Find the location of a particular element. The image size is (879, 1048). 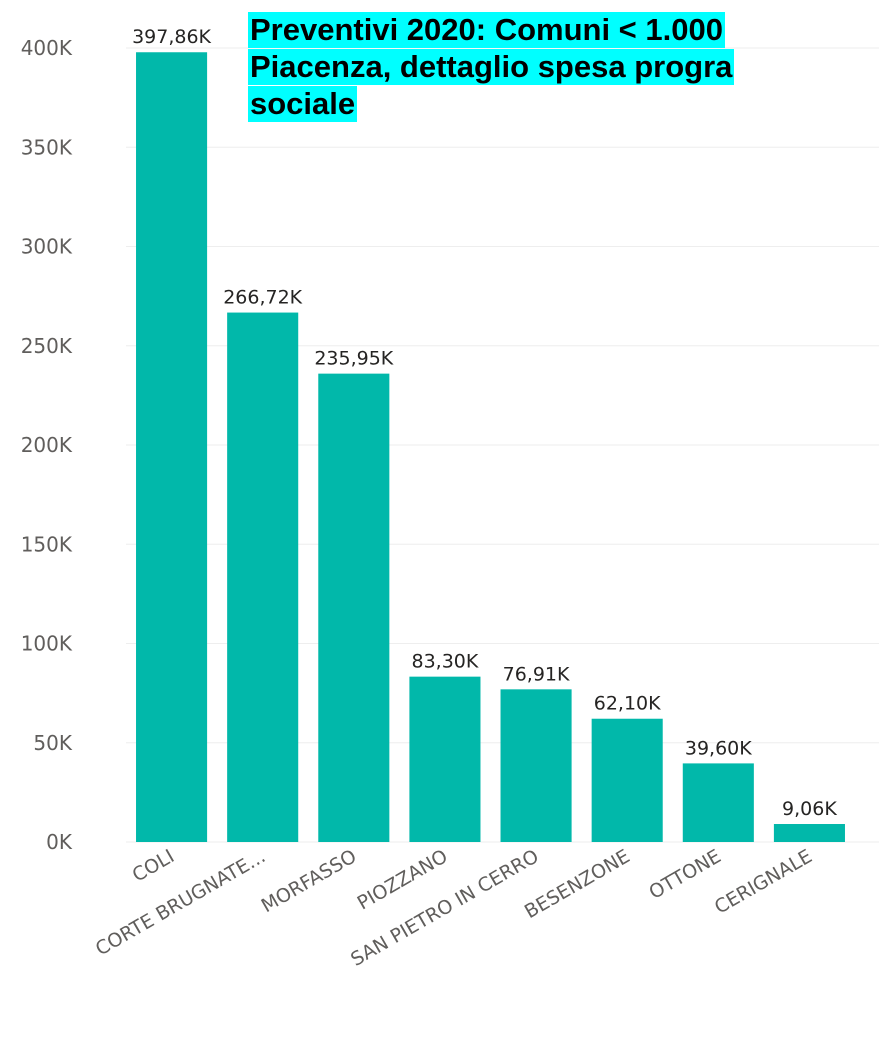

y-tick-label: 350K is located at coordinates (47, 147).